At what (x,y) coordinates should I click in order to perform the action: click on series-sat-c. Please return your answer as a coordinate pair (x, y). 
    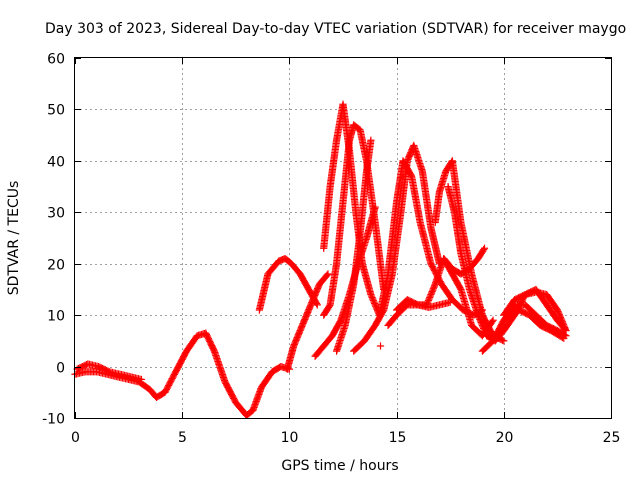
    Looking at the image, I should click on (288, 284).